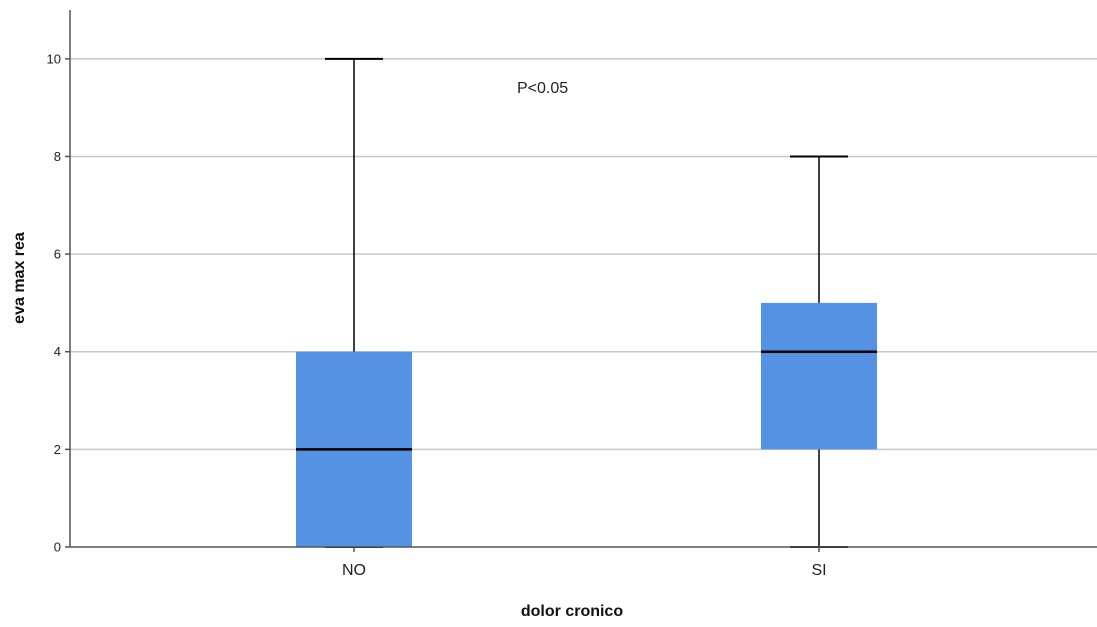 The width and height of the screenshot is (1097, 627). I want to click on x-category-label: SI, so click(818, 570).